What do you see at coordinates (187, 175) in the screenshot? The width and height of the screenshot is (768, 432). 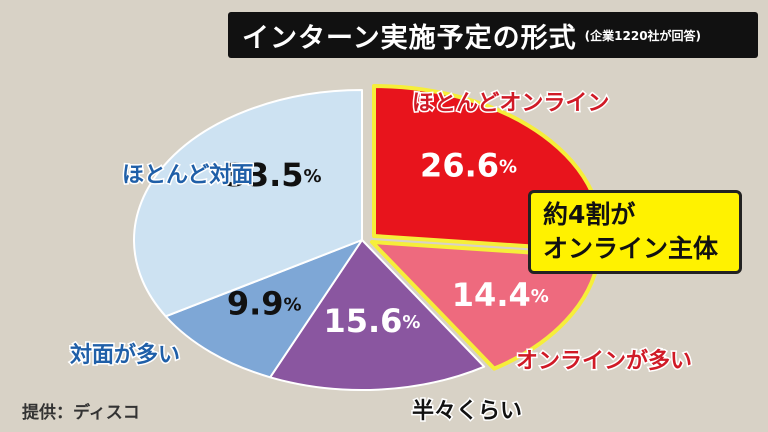 I see `pie-category-label: ほとんど対面` at bounding box center [187, 175].